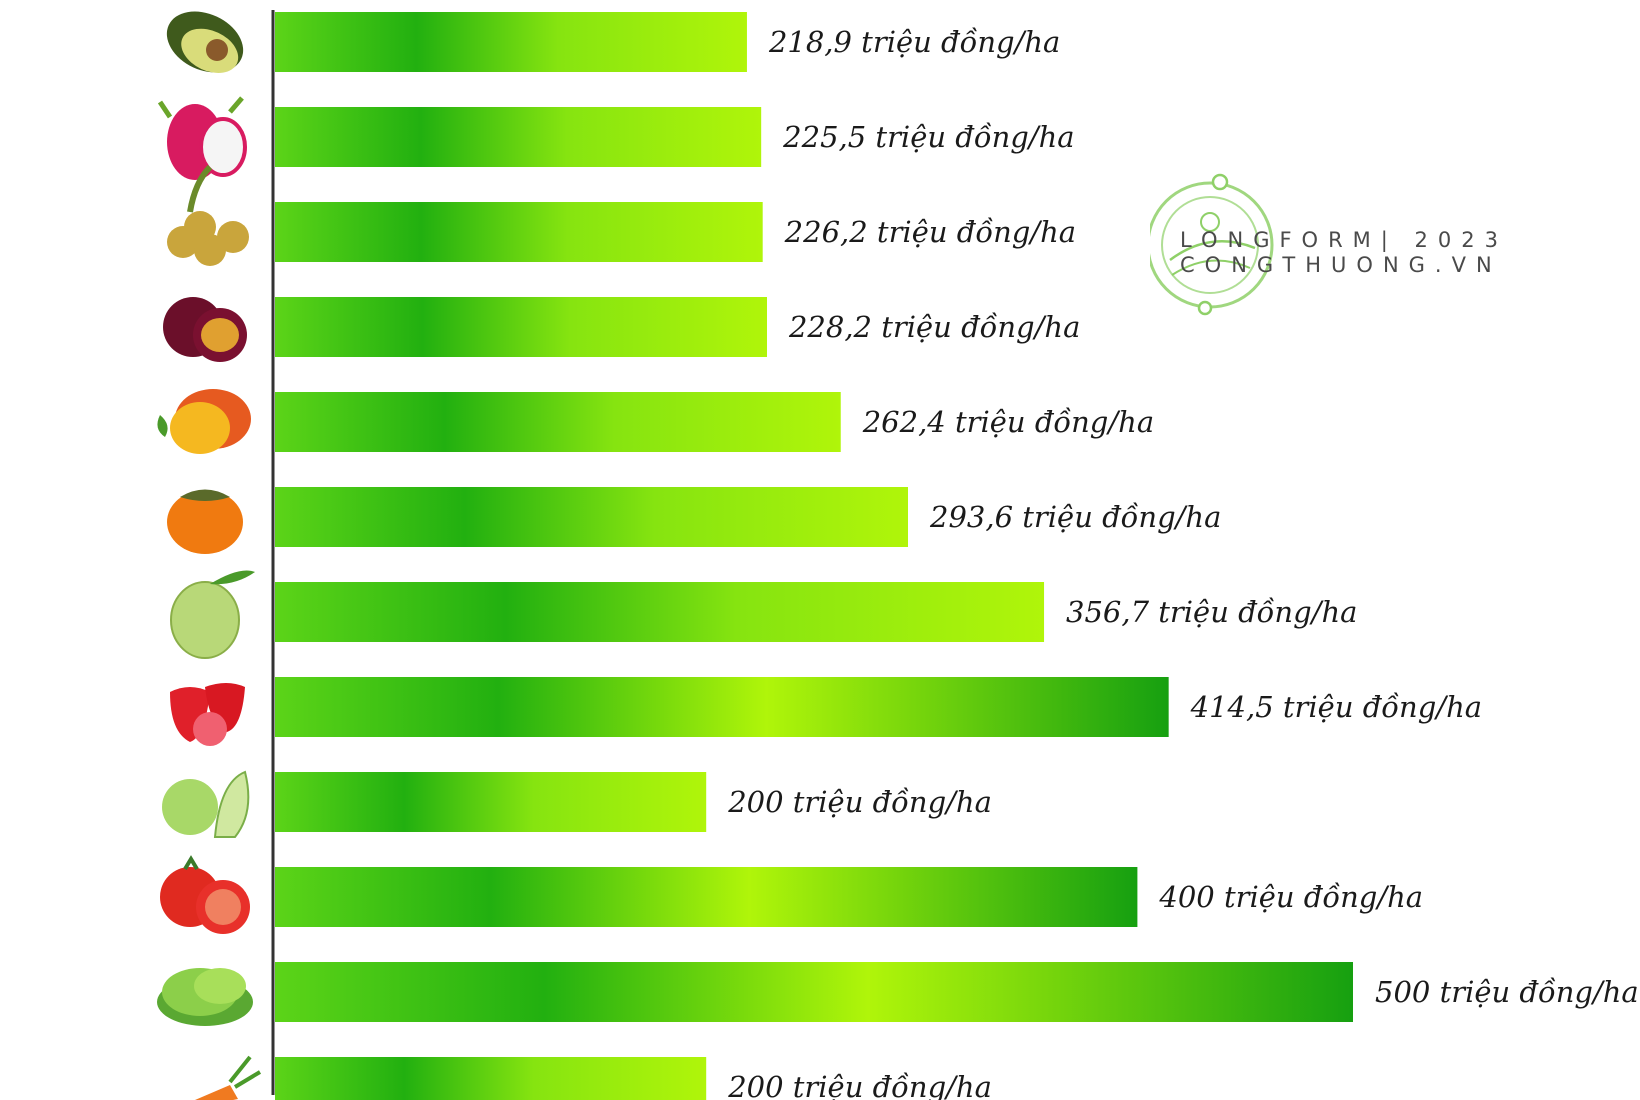 This screenshot has width=1640, height=1100. Describe the element at coordinates (934, 327) in the screenshot. I see `data-label-3: 228,2 triệu đồng/ha` at that location.